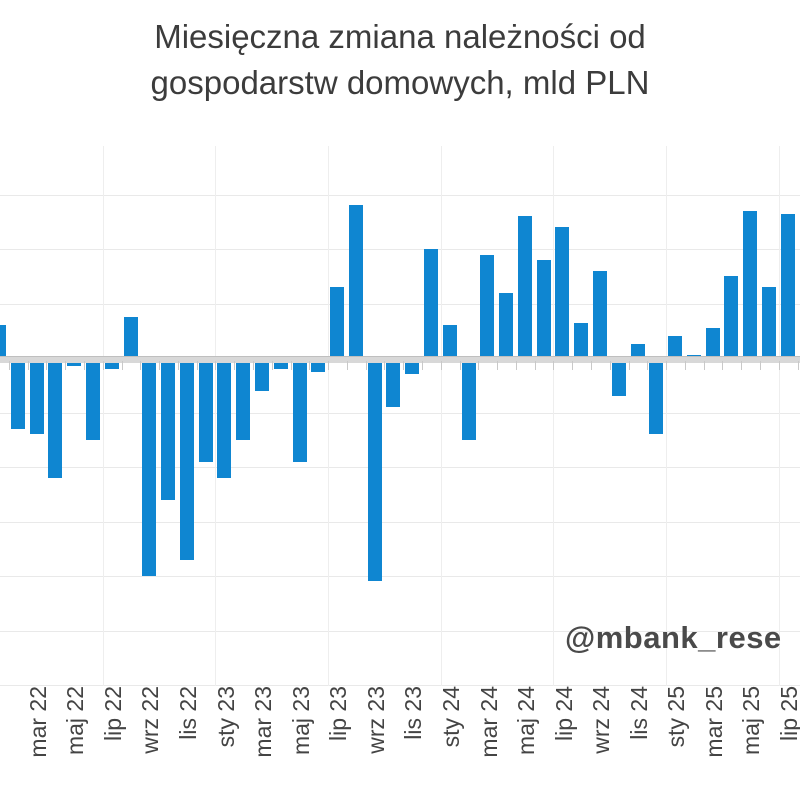 Image resolution: width=800 pixels, height=800 pixels. I want to click on x-axis-tick-label: mar 23, so click(263, 722).